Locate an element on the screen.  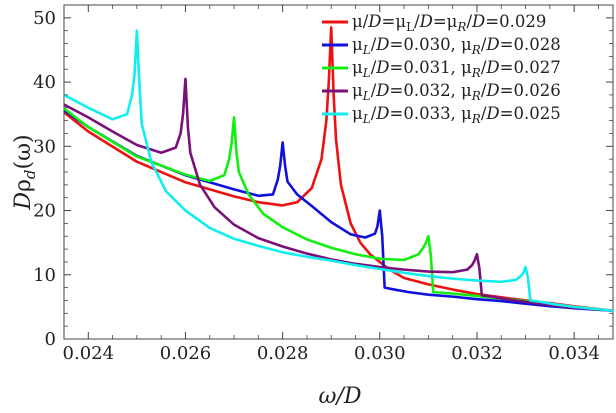
y-tick-label: 0 is located at coordinates (50, 339).